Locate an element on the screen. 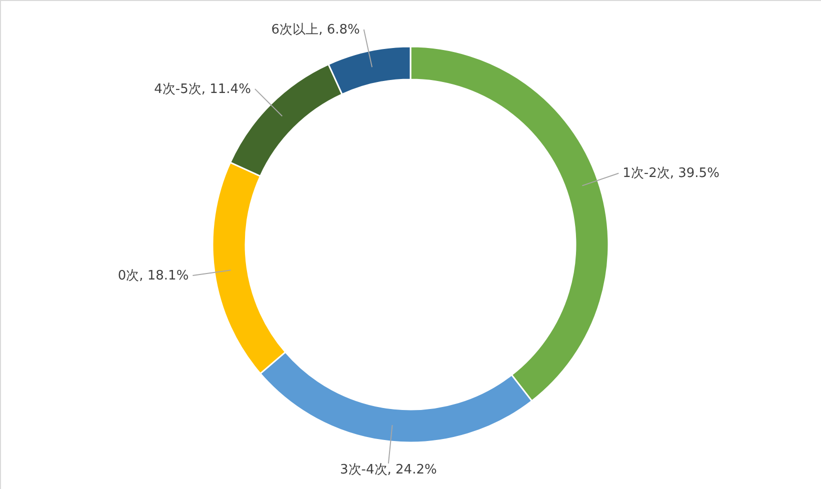  slice-label: 0次, 18.1% is located at coordinates (153, 276).